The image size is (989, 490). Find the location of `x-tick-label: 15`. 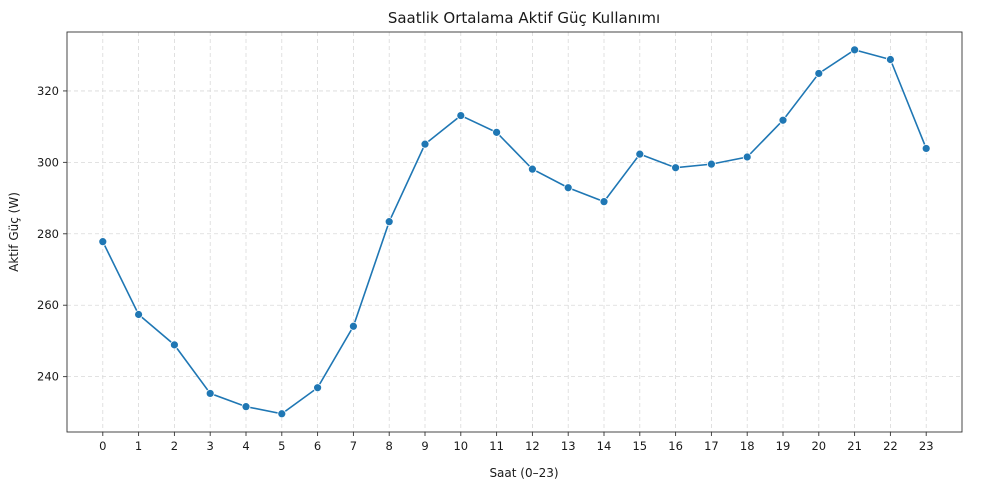

x-tick-label: 15 is located at coordinates (639, 446).